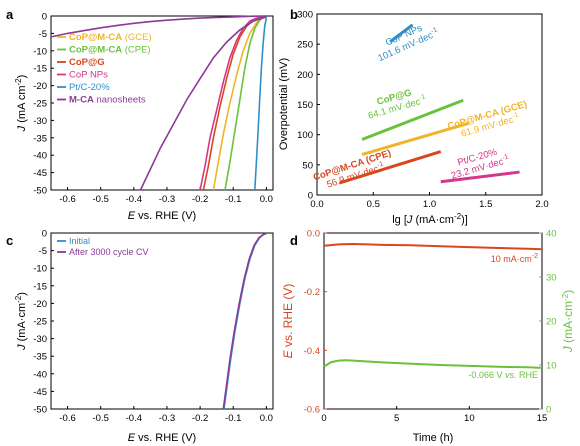 The height and width of the screenshot is (446, 580). Describe the element at coordinates (44, 17) in the screenshot. I see `panel-a-y-tick-label: 0` at that location.